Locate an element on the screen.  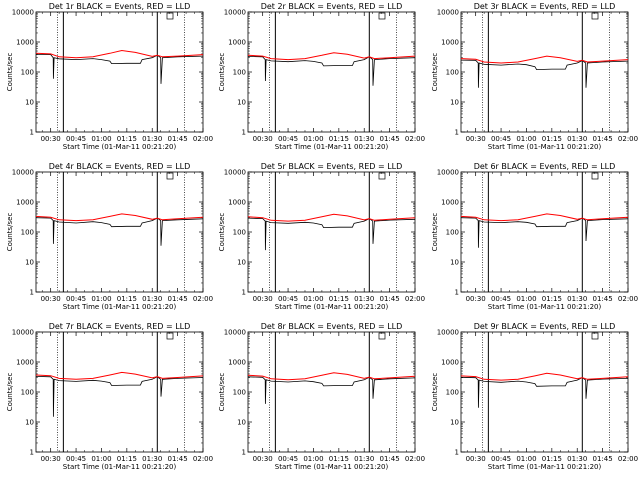
panel-title: Det 2r BLACK = Events, RED = LLD is located at coordinates (332, 6).